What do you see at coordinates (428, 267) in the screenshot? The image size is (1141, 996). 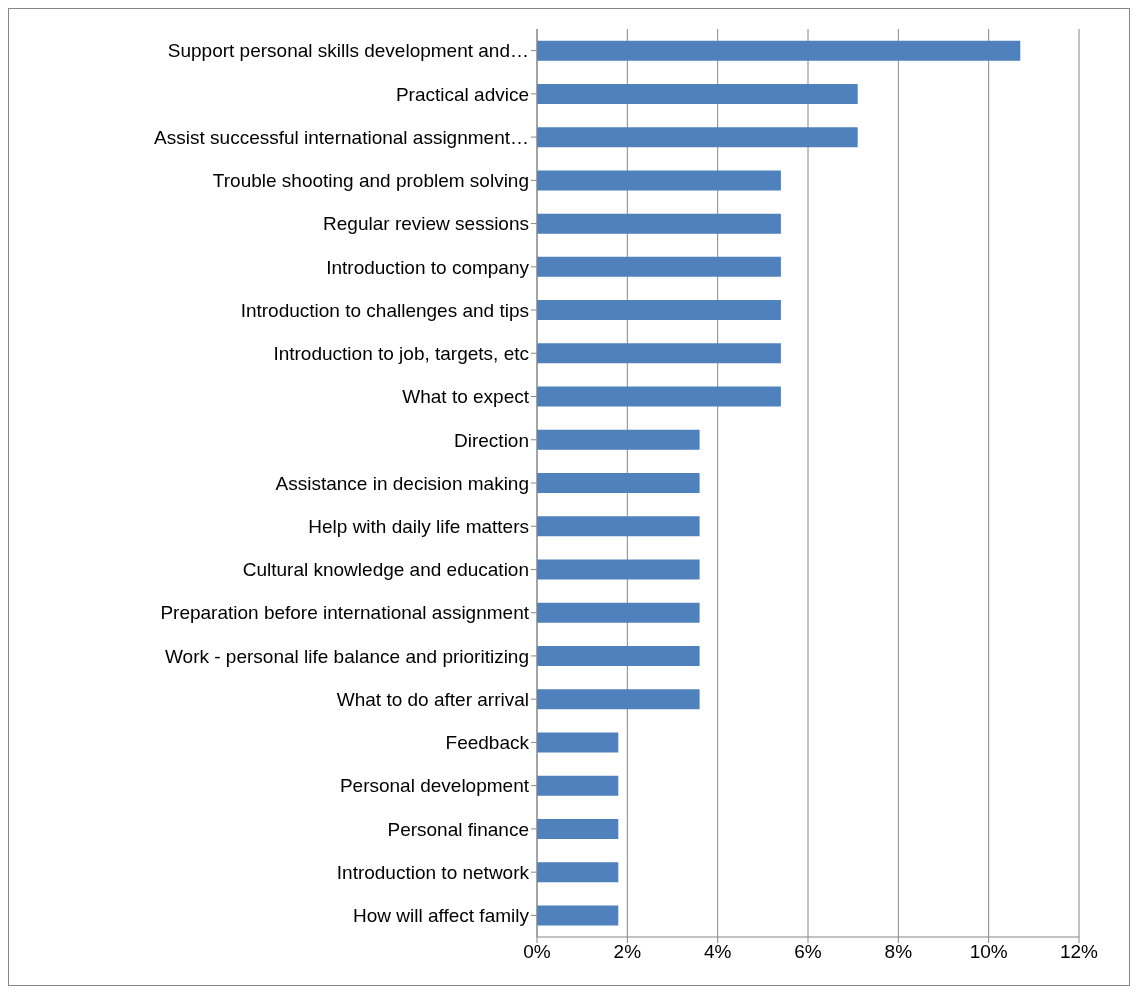 I see `y-tick-label: Introduction to company` at bounding box center [428, 267].